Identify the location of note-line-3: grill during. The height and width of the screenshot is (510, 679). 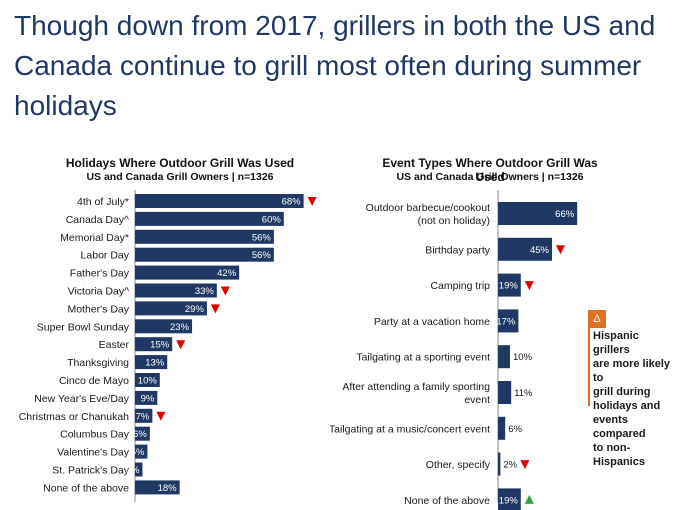
(622, 392).